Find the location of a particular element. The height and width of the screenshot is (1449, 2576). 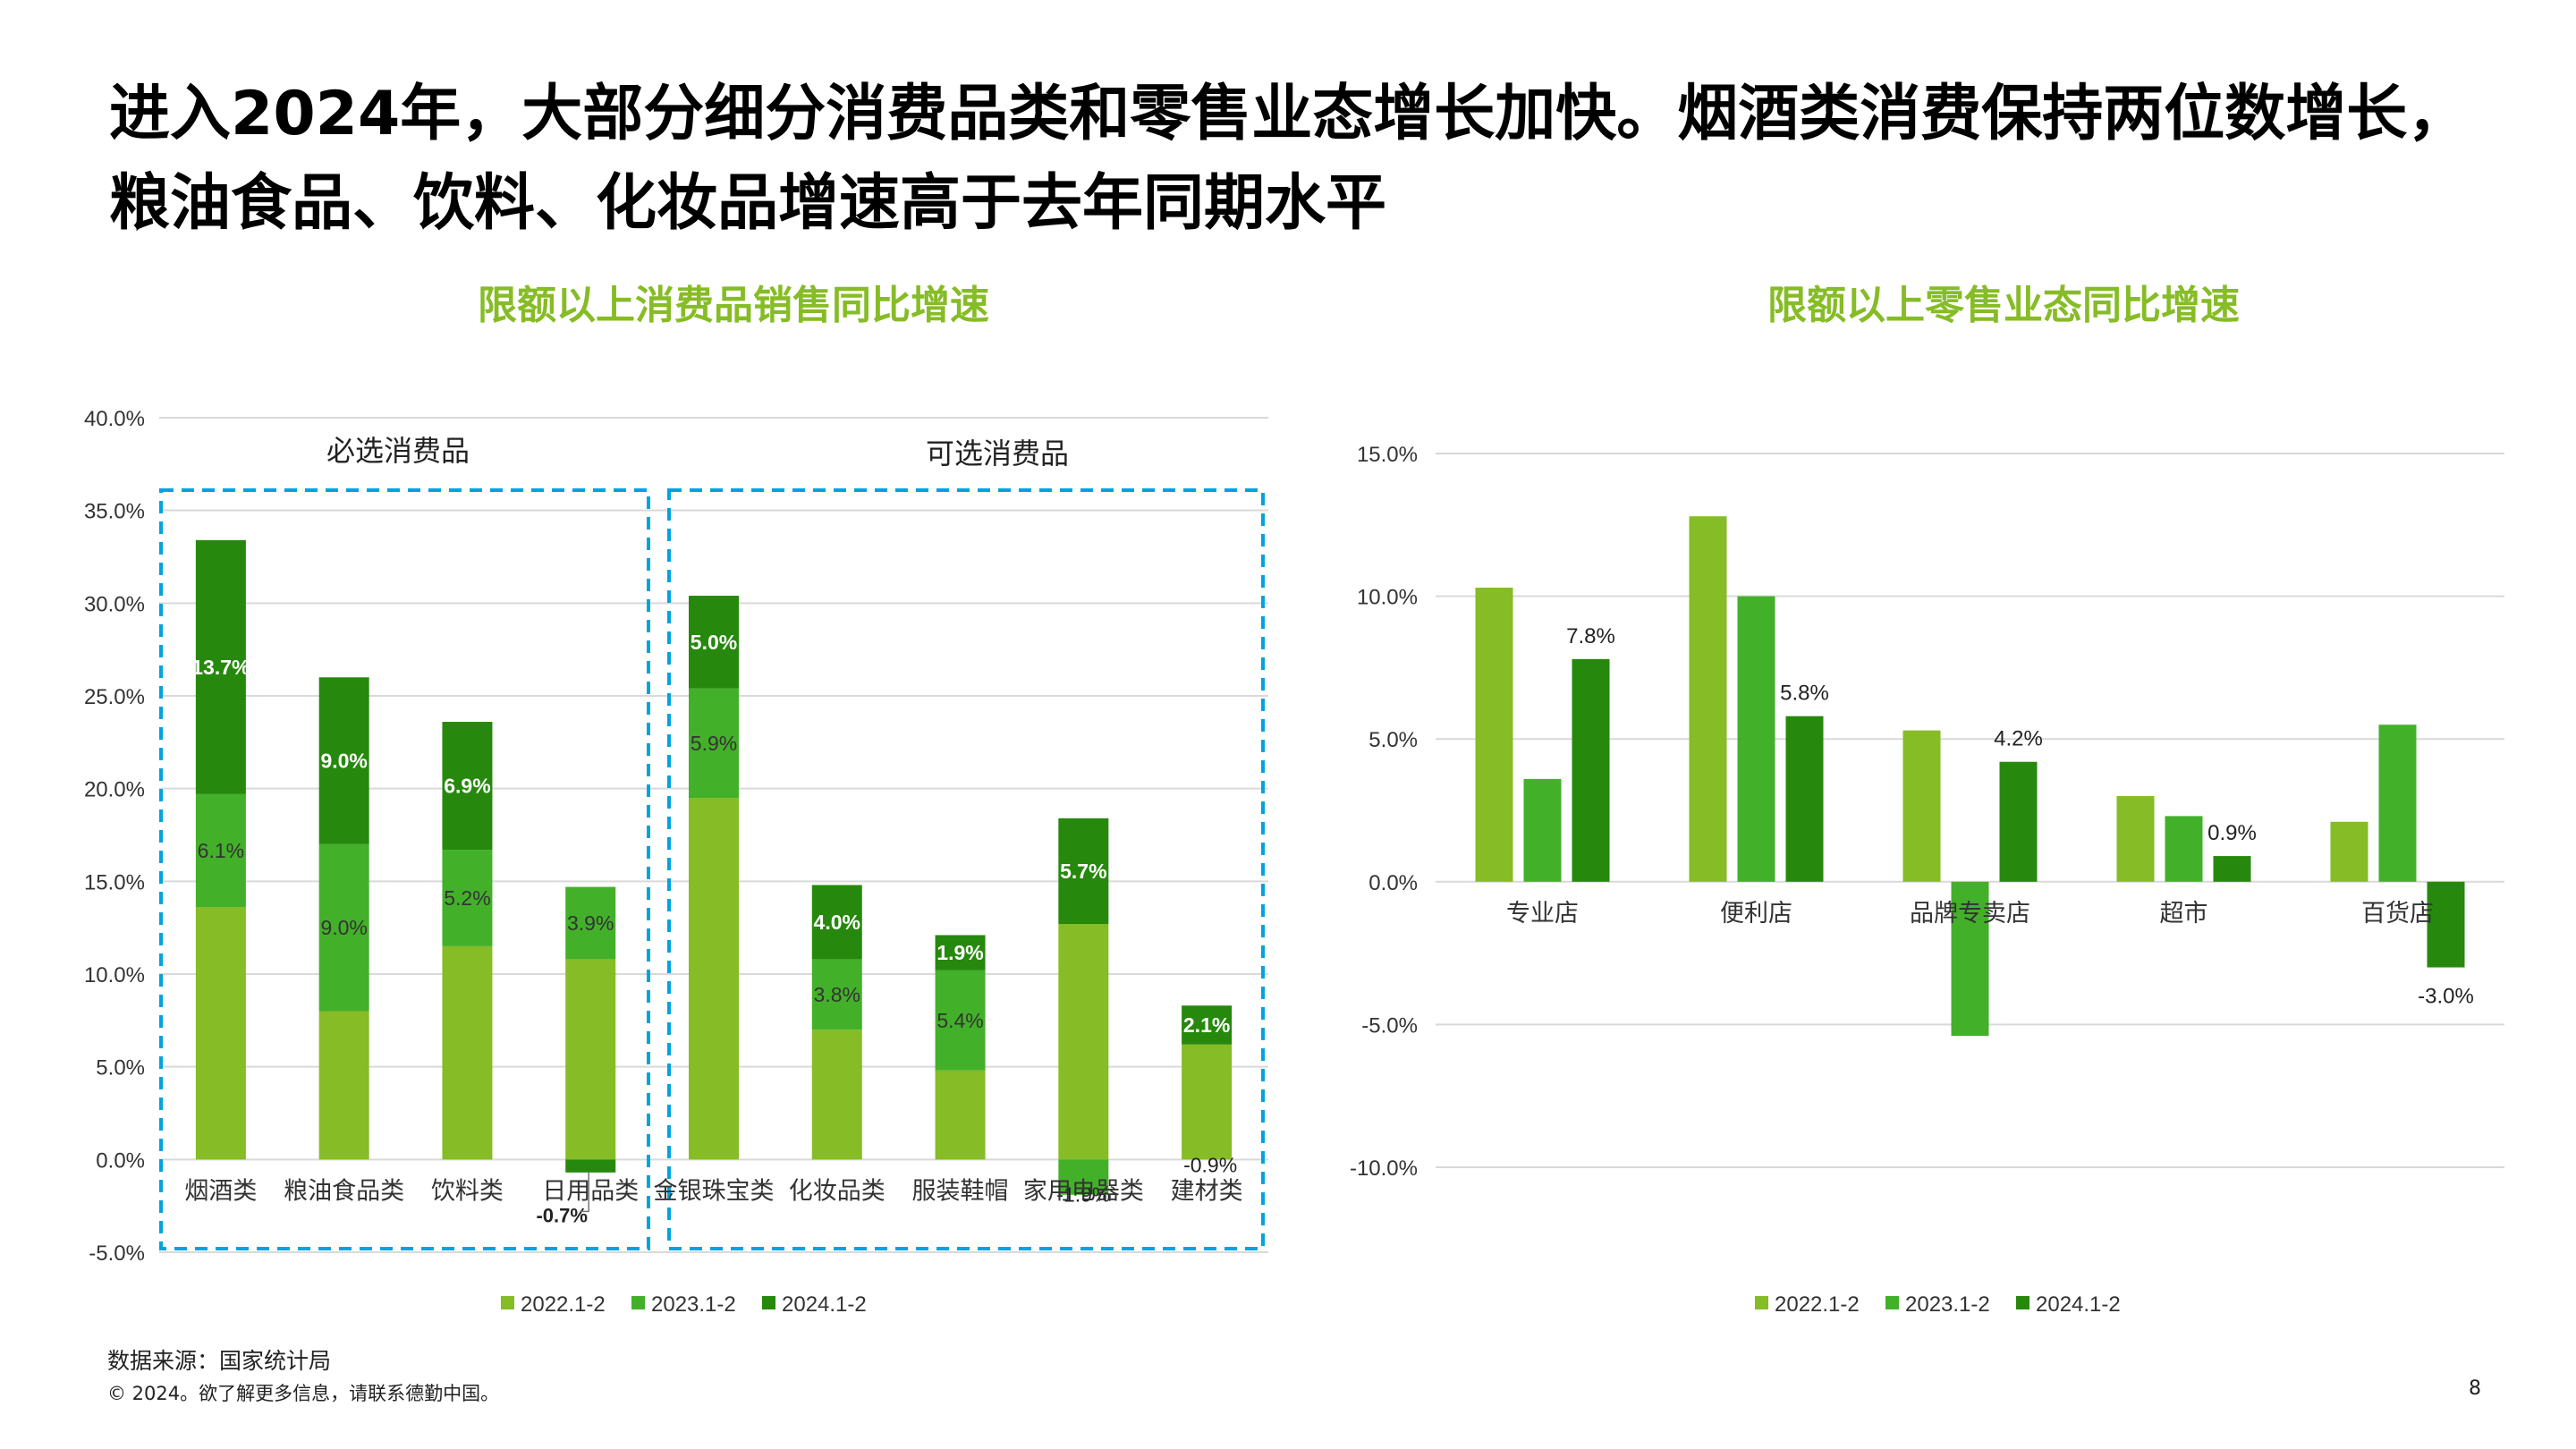

data-label: 4.0% is located at coordinates (837, 922).